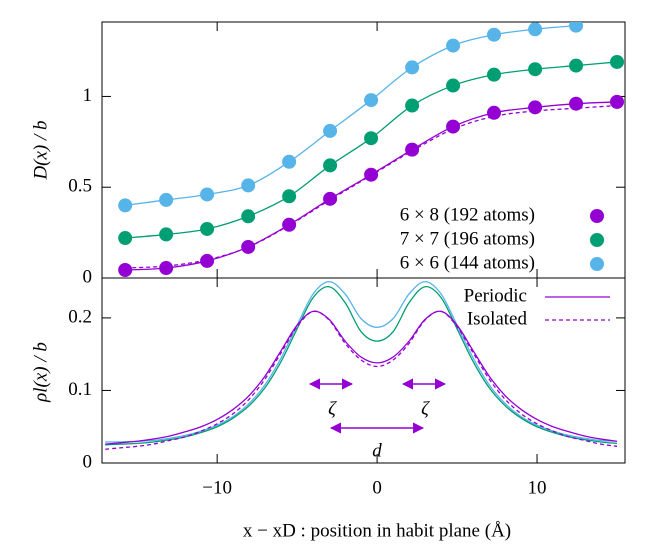  Describe the element at coordinates (495, 295) in the screenshot. I see `legend-label: Periodic` at that location.